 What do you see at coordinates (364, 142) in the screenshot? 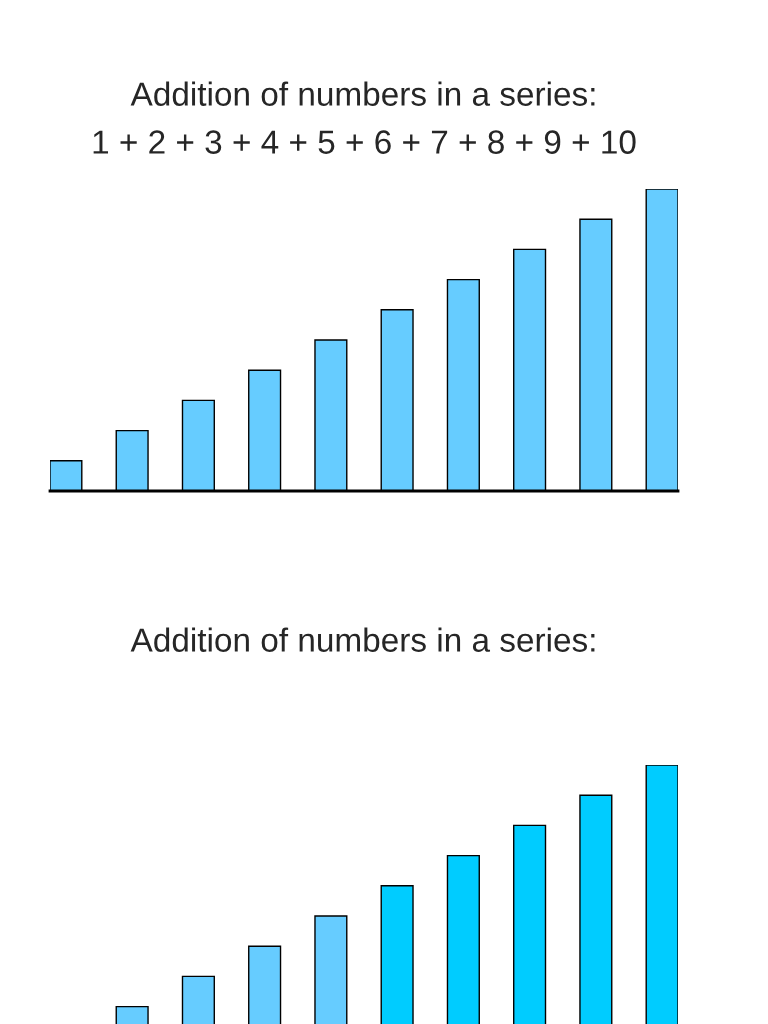
I see `chart-subtitle: 1 + 2 + 3 + 4 + 5 + 6 + 7 + 8 + 9 + 10` at bounding box center [364, 142].